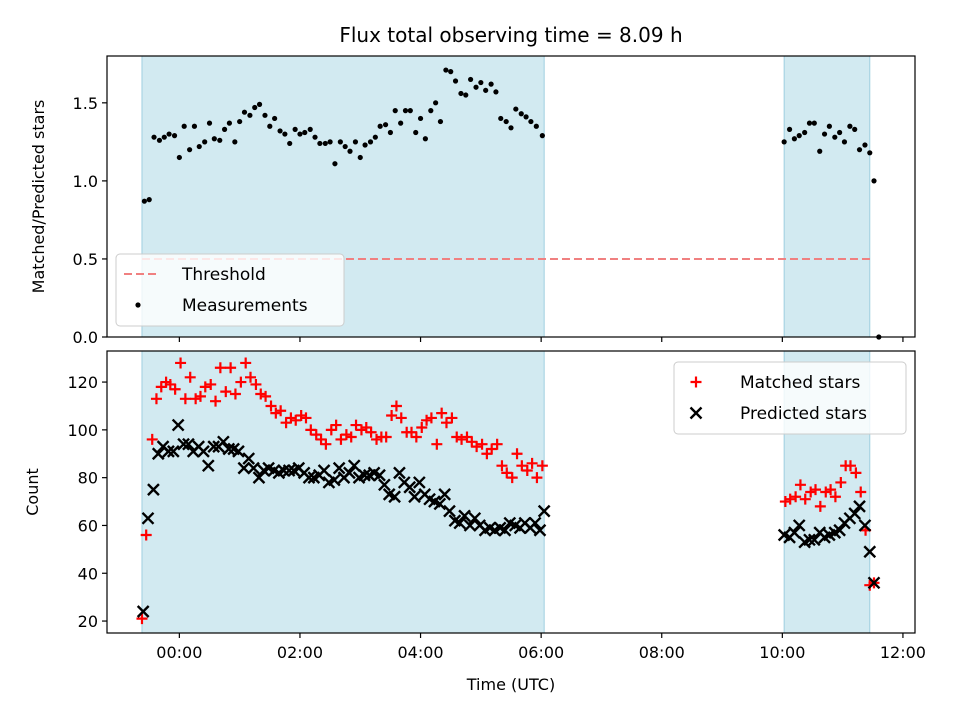 The image size is (960, 720). Describe the element at coordinates (223, 275) in the screenshot. I see `legend-label: Threshold` at that location.